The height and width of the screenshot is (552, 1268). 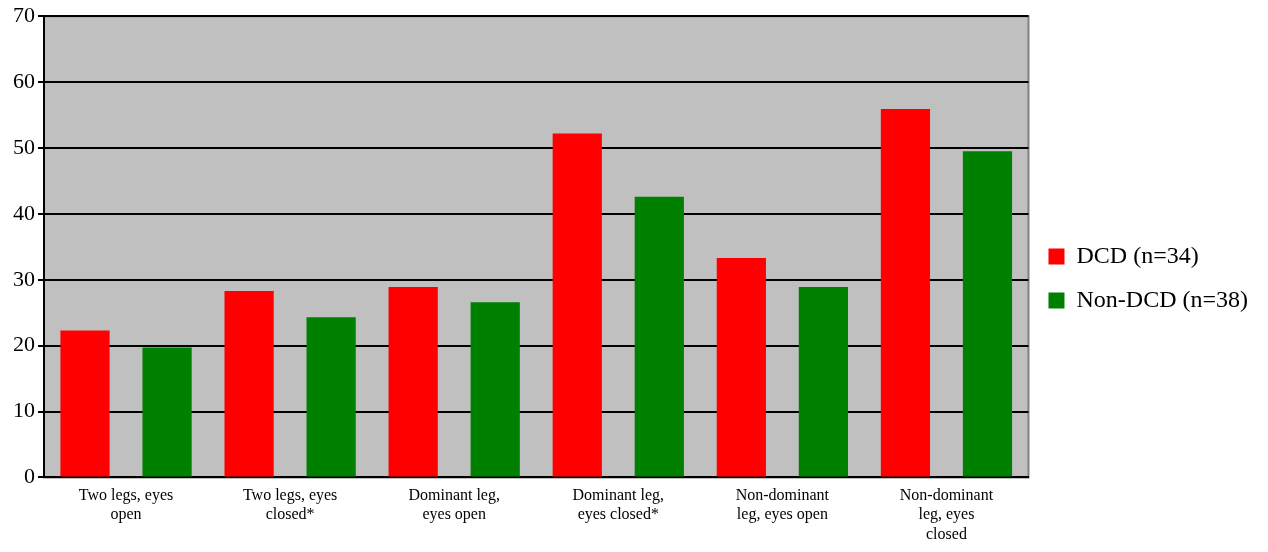 What do you see at coordinates (1162, 298) in the screenshot?
I see `legend-label: Non-DCD (n=38)` at bounding box center [1162, 298].